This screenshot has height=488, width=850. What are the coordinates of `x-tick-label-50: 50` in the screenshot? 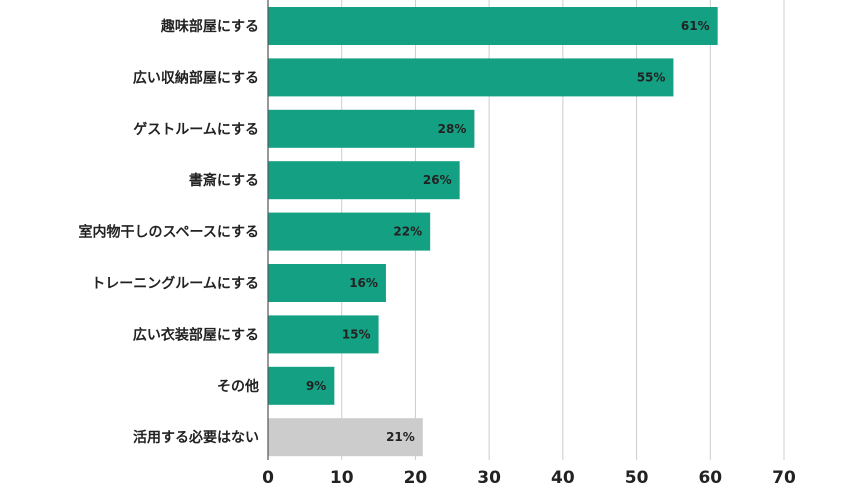 It's located at (637, 478).